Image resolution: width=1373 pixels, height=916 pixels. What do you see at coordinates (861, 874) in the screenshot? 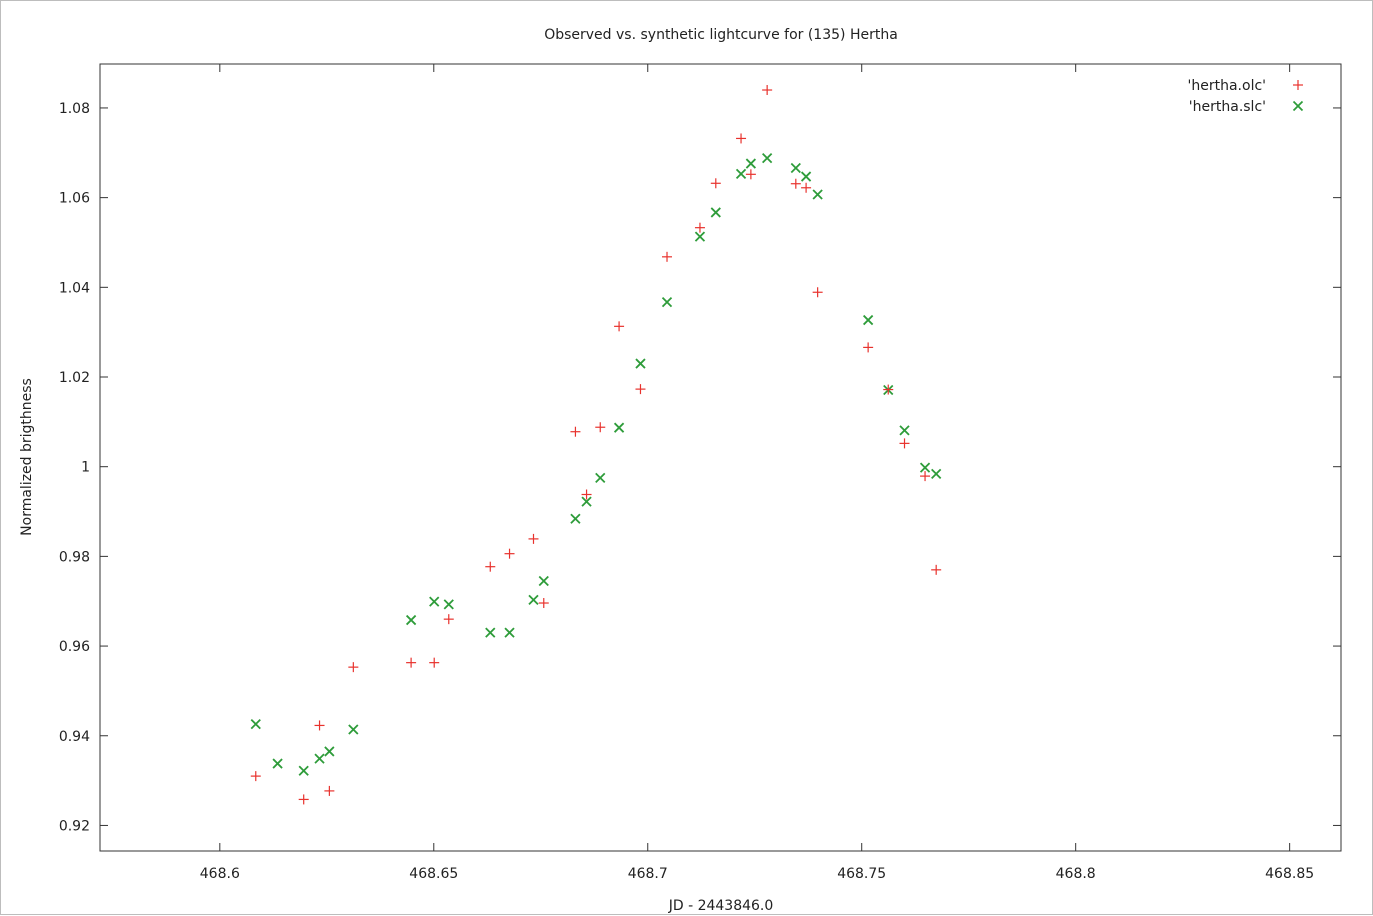
I see `x-tick-label: 468.75` at bounding box center [861, 874].